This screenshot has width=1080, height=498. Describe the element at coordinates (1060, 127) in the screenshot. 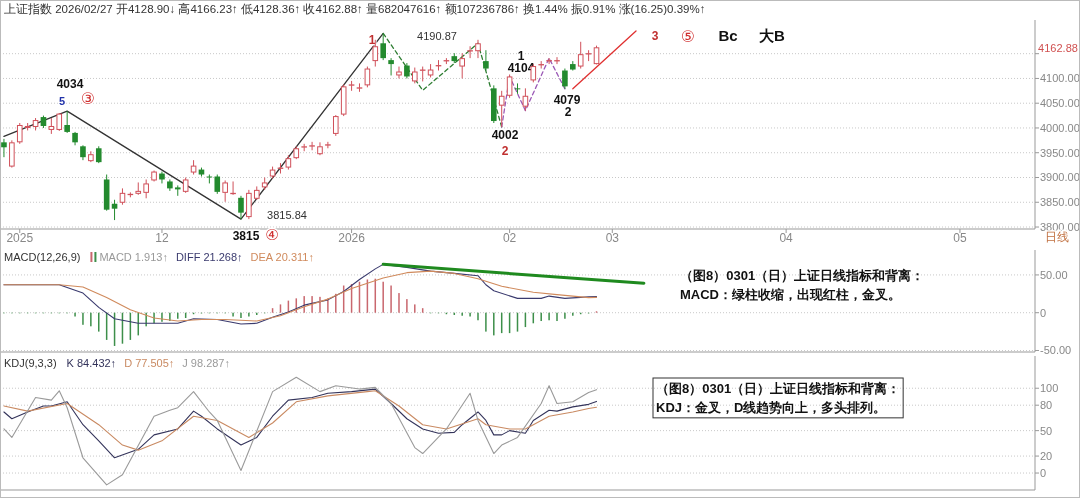

I see `y-tick-label: 4000.00` at that location.